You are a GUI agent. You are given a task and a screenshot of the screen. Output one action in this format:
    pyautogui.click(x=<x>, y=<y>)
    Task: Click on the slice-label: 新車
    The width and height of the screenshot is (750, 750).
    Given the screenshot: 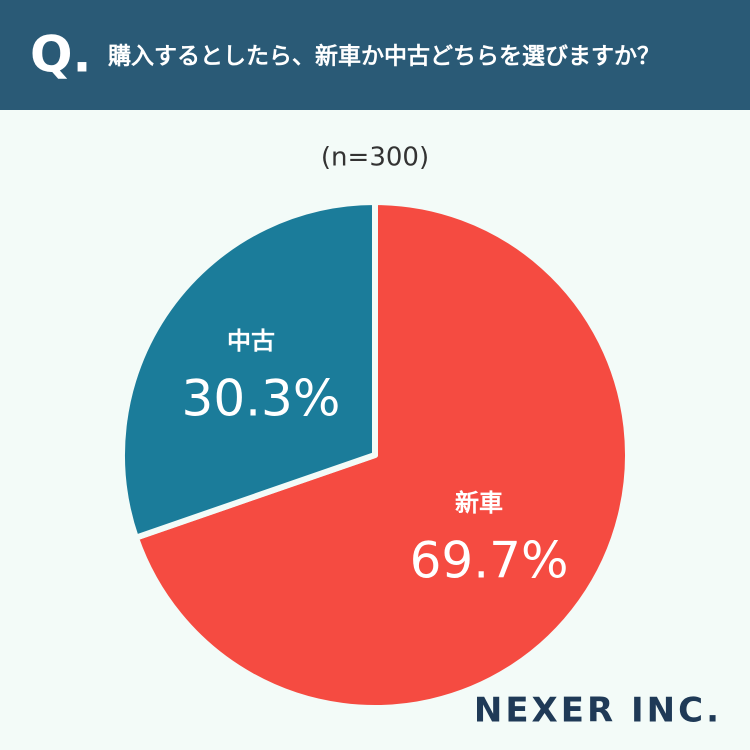 What is the action you would take?
    pyautogui.click(x=479, y=503)
    